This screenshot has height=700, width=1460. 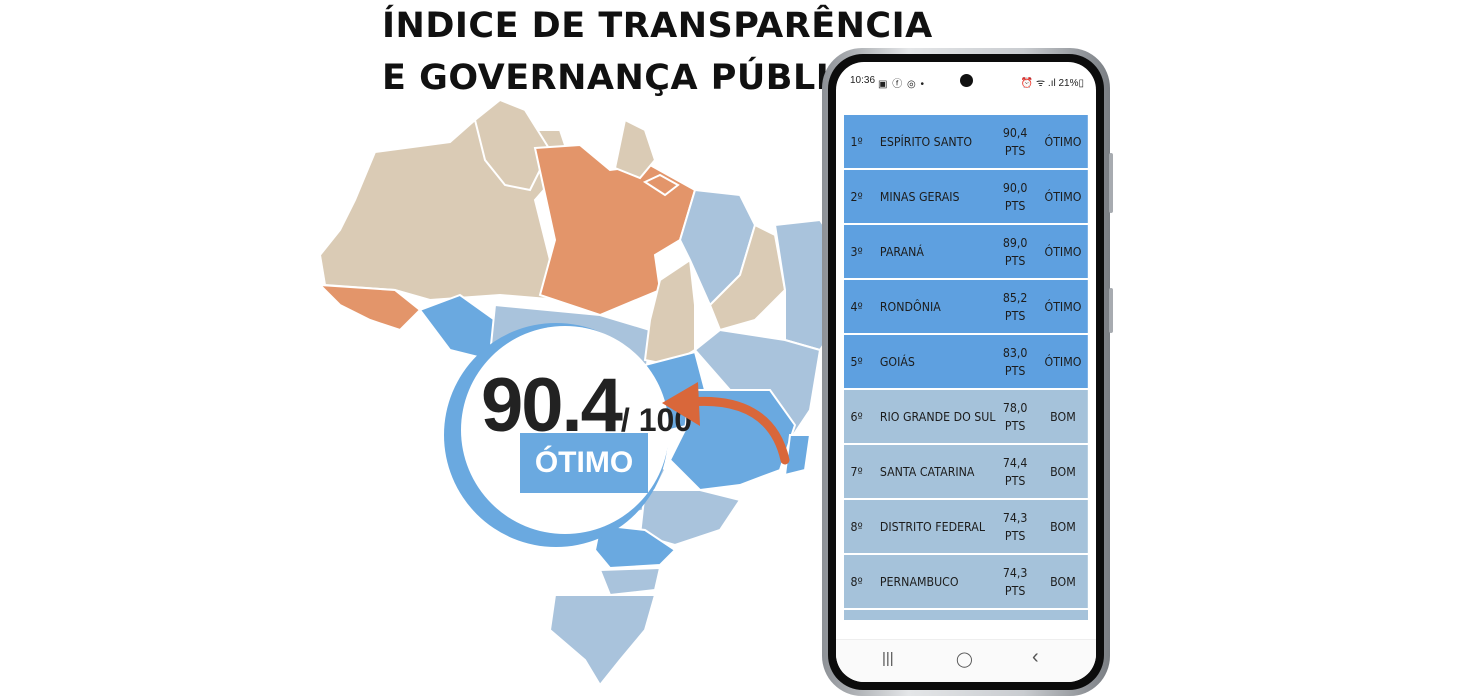 What do you see at coordinates (902, 84) in the screenshot?
I see `status-notification-icons: ▣ ⓕ ◎ •` at bounding box center [902, 84].